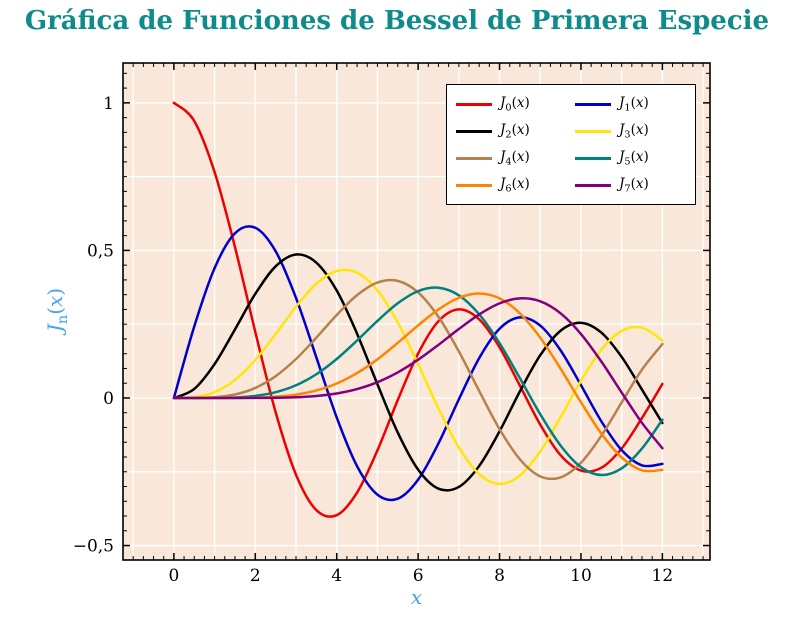  I want to click on legend-label: J5(x), so click(634, 158).